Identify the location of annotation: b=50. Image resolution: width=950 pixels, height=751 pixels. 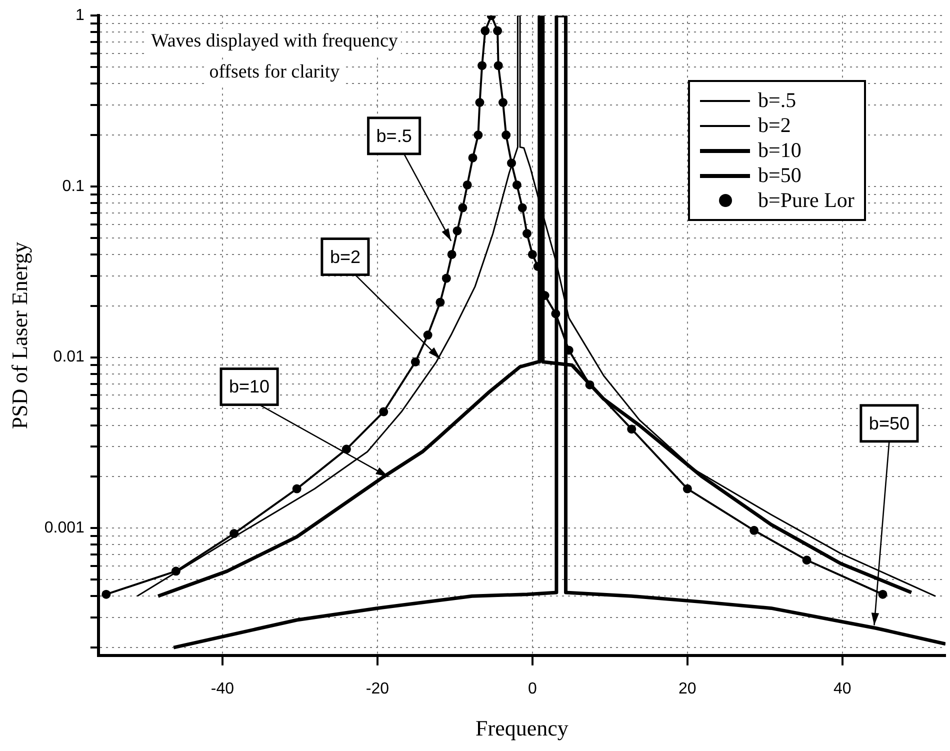
(889, 423).